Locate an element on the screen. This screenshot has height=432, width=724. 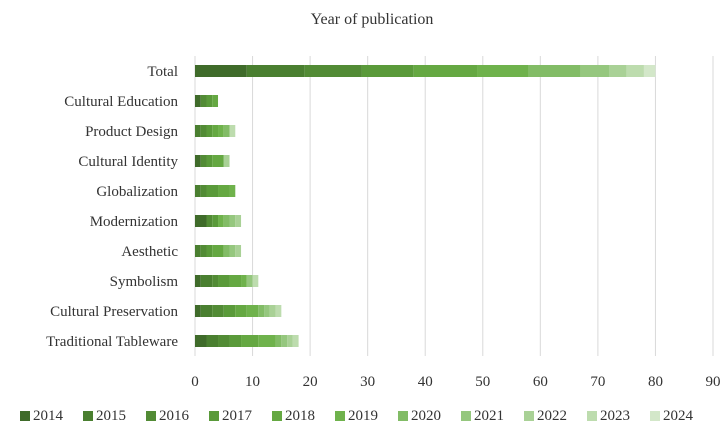
x-tick-label: 80 is located at coordinates (655, 382).